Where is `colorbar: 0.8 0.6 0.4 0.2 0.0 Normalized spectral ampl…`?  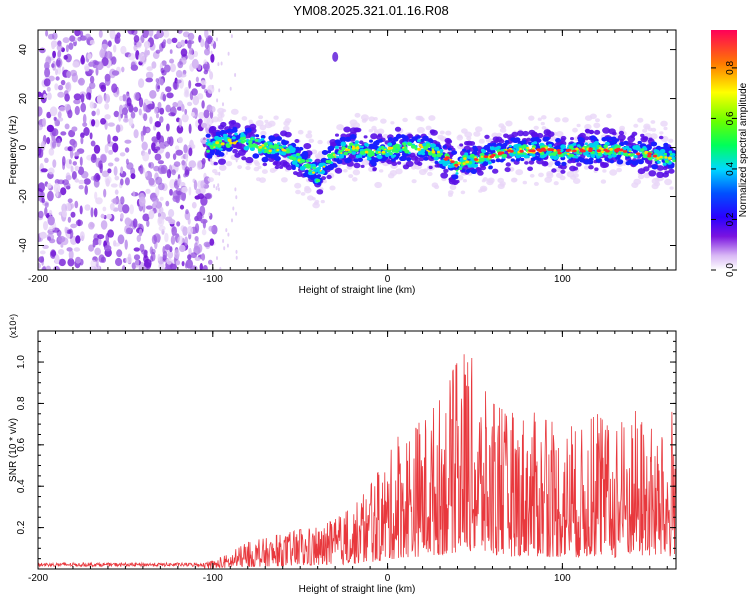 colorbar: 0.8 0.6 0.4 0.2 0.0 Normalized spectral ampl… is located at coordinates (730, 153).